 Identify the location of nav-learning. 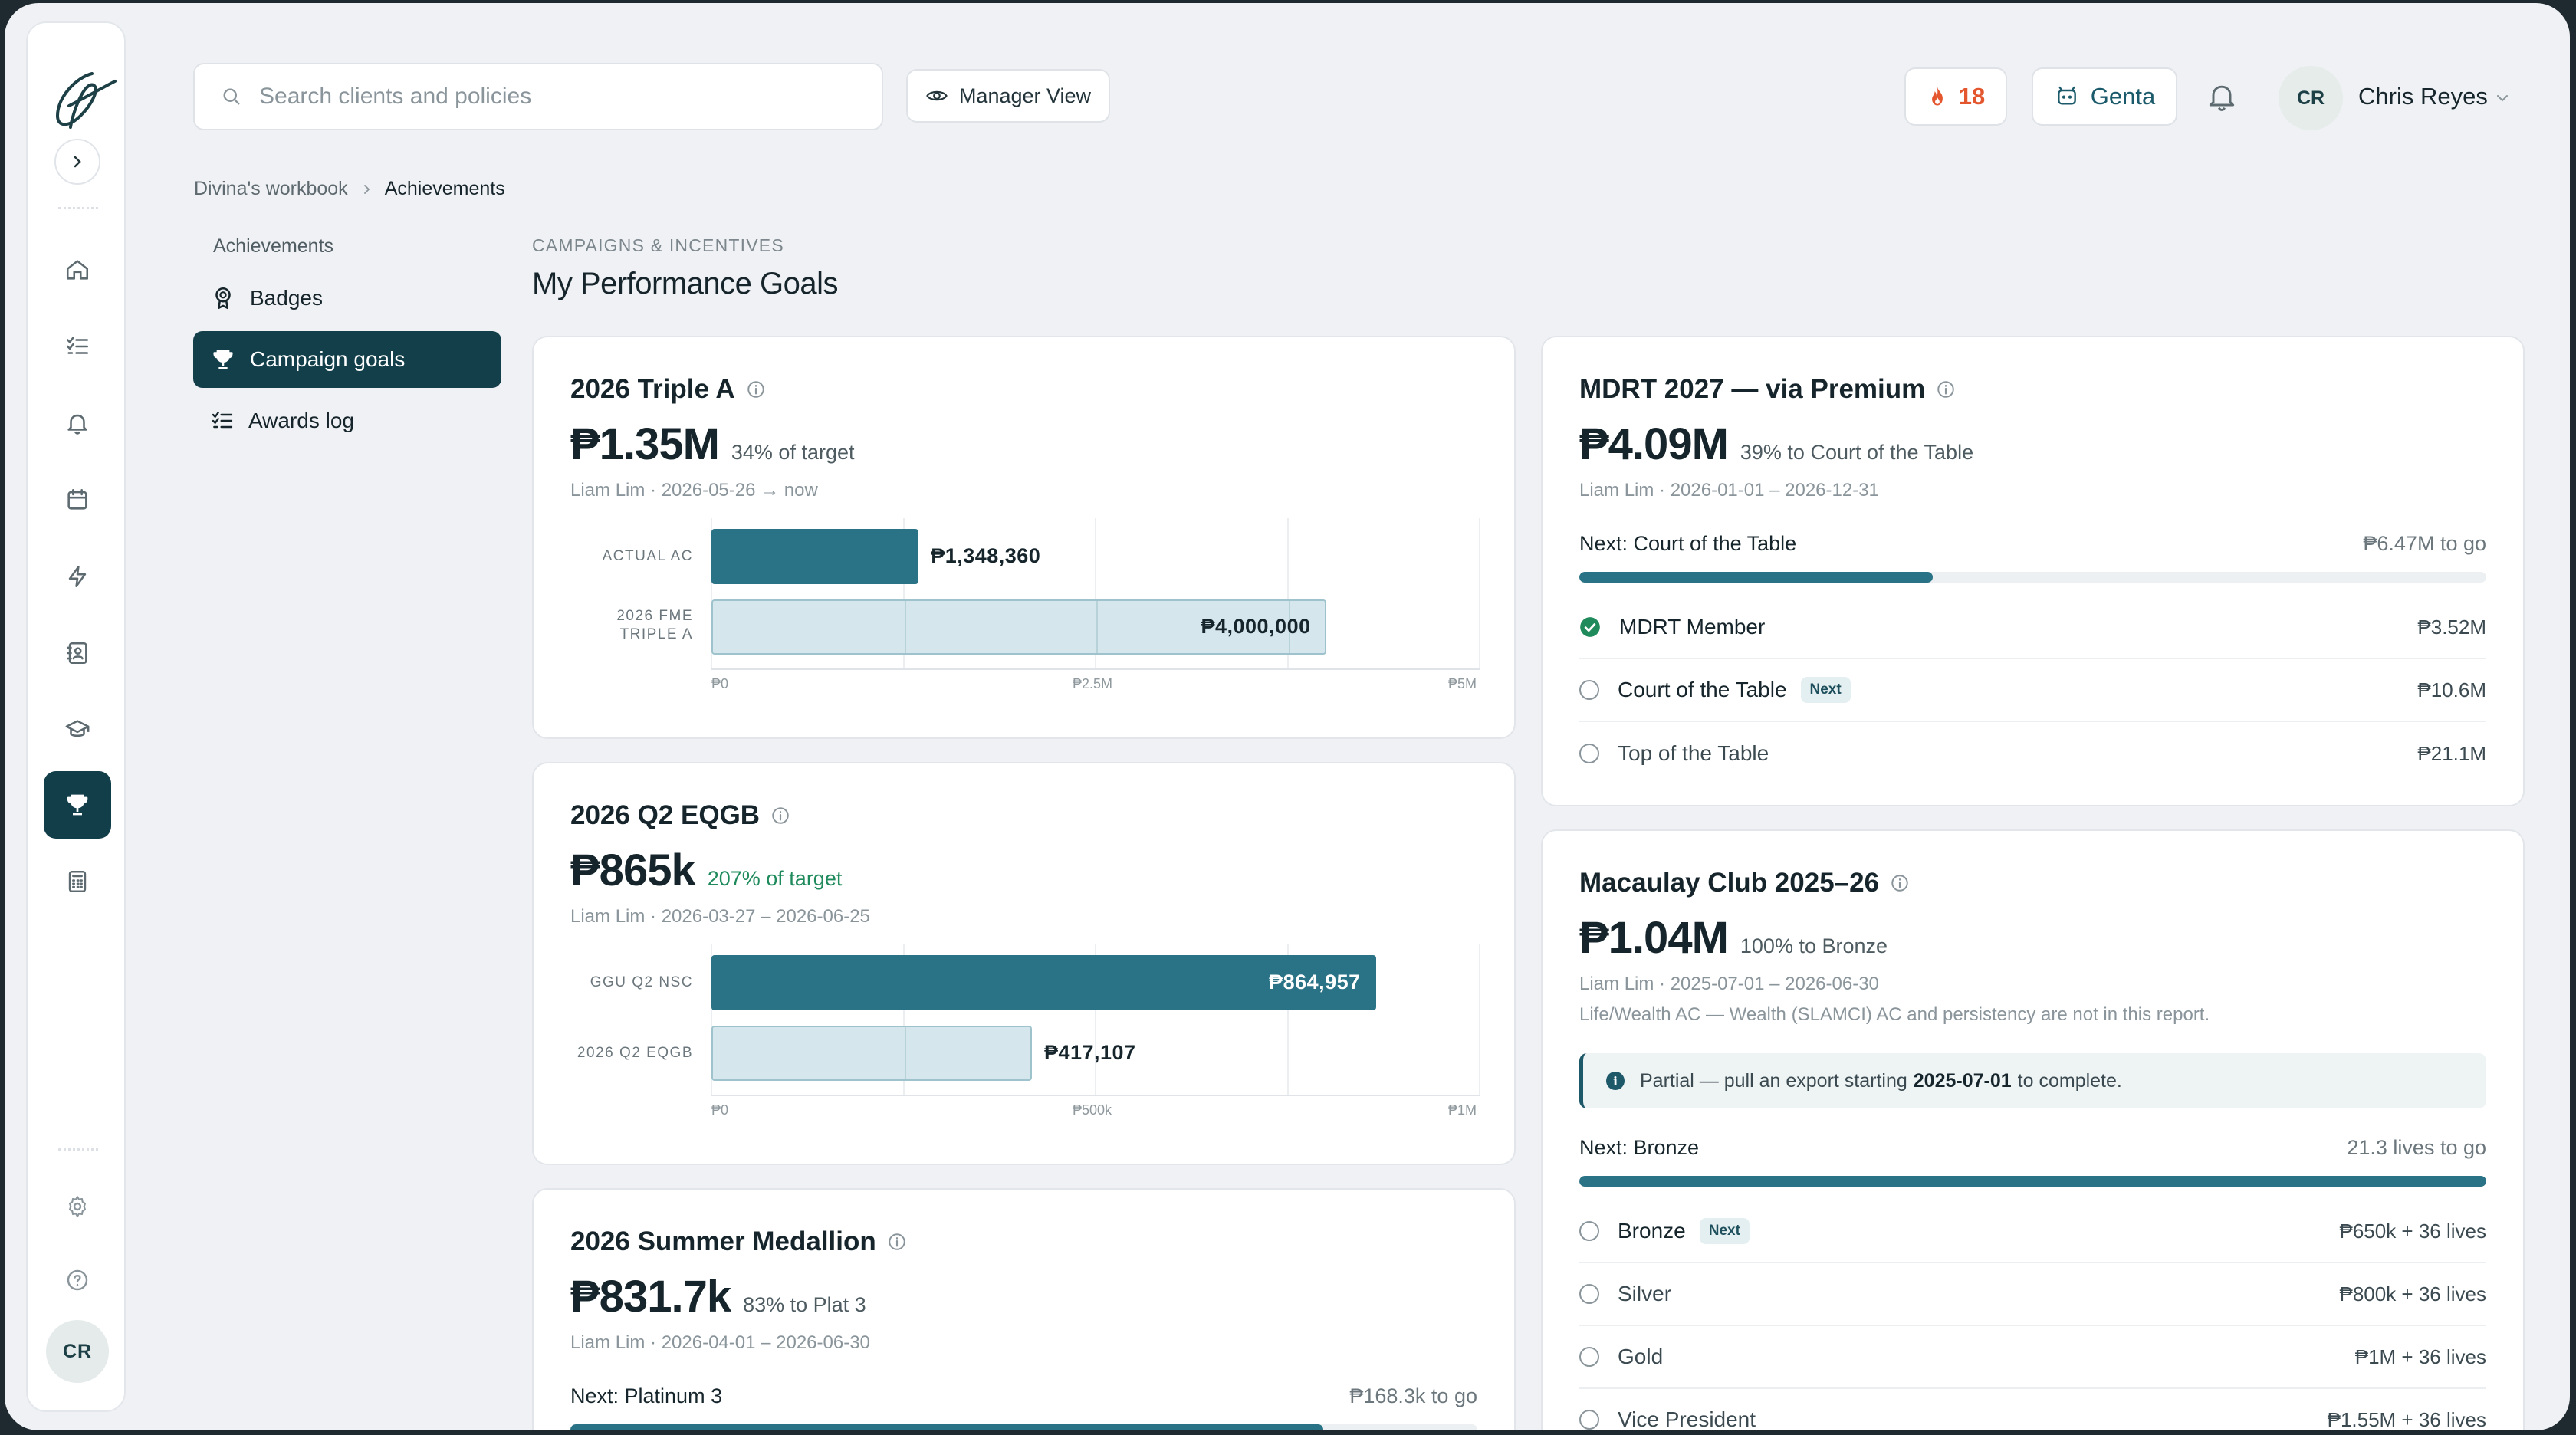
(77, 730).